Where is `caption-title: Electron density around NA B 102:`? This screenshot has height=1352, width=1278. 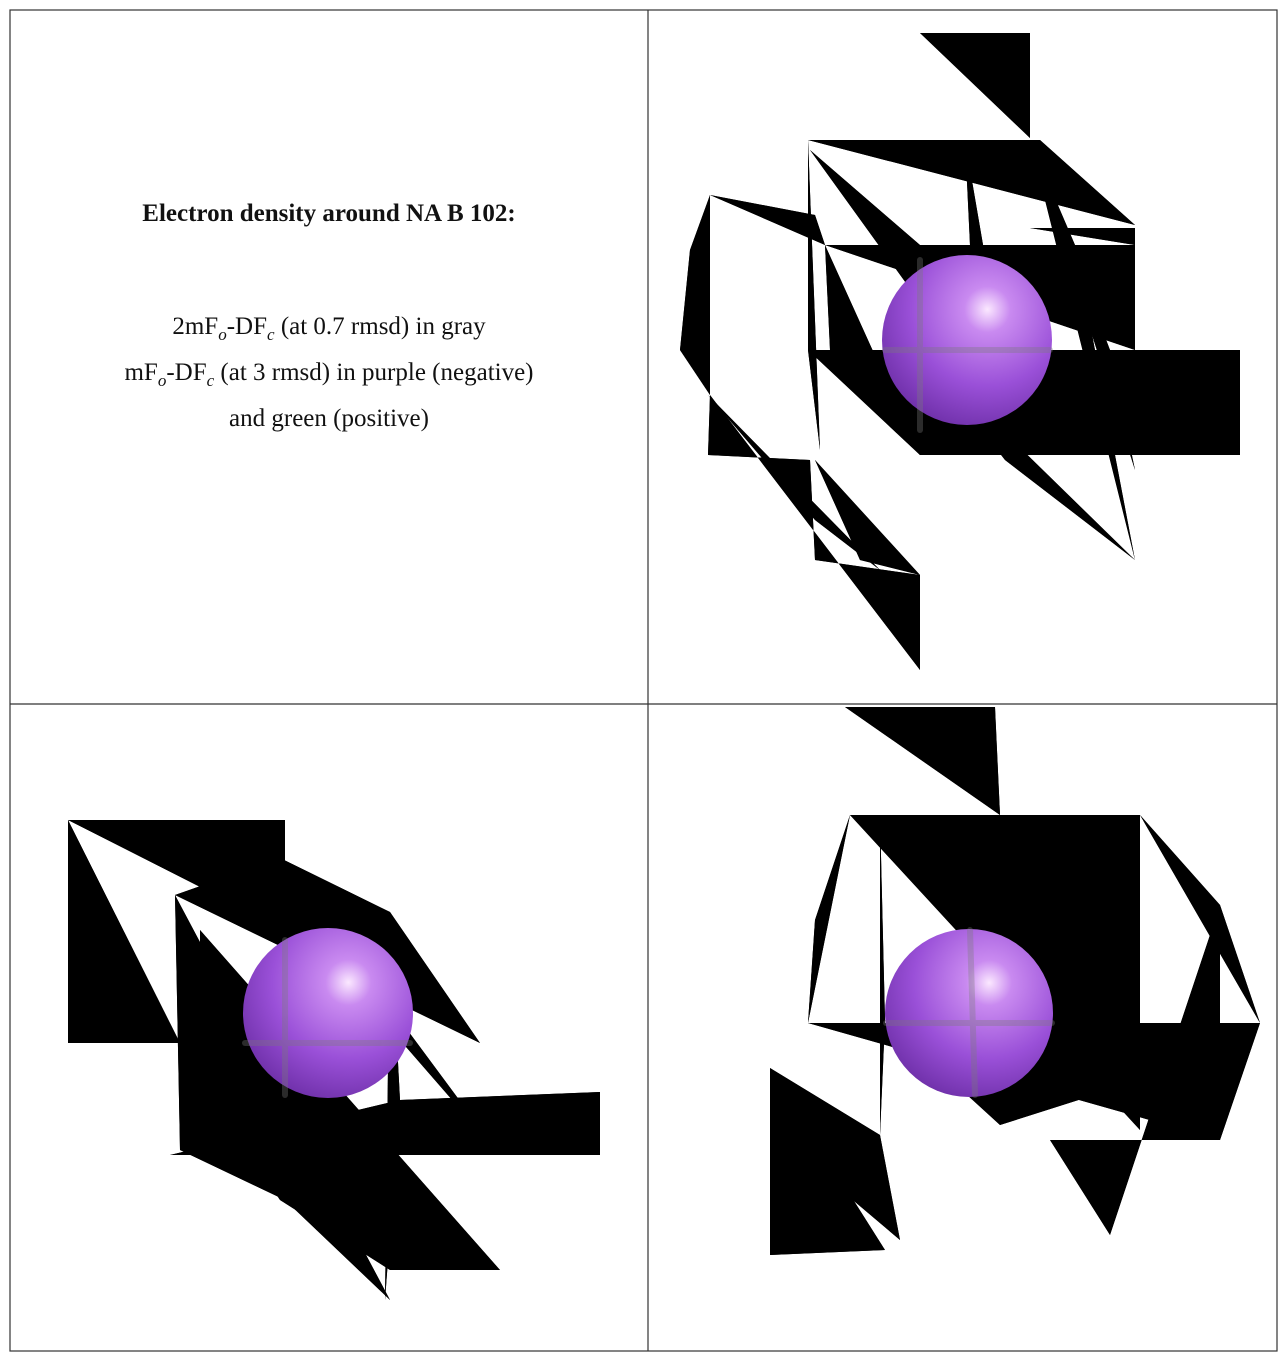 caption-title: Electron density around NA B 102: is located at coordinates (329, 213).